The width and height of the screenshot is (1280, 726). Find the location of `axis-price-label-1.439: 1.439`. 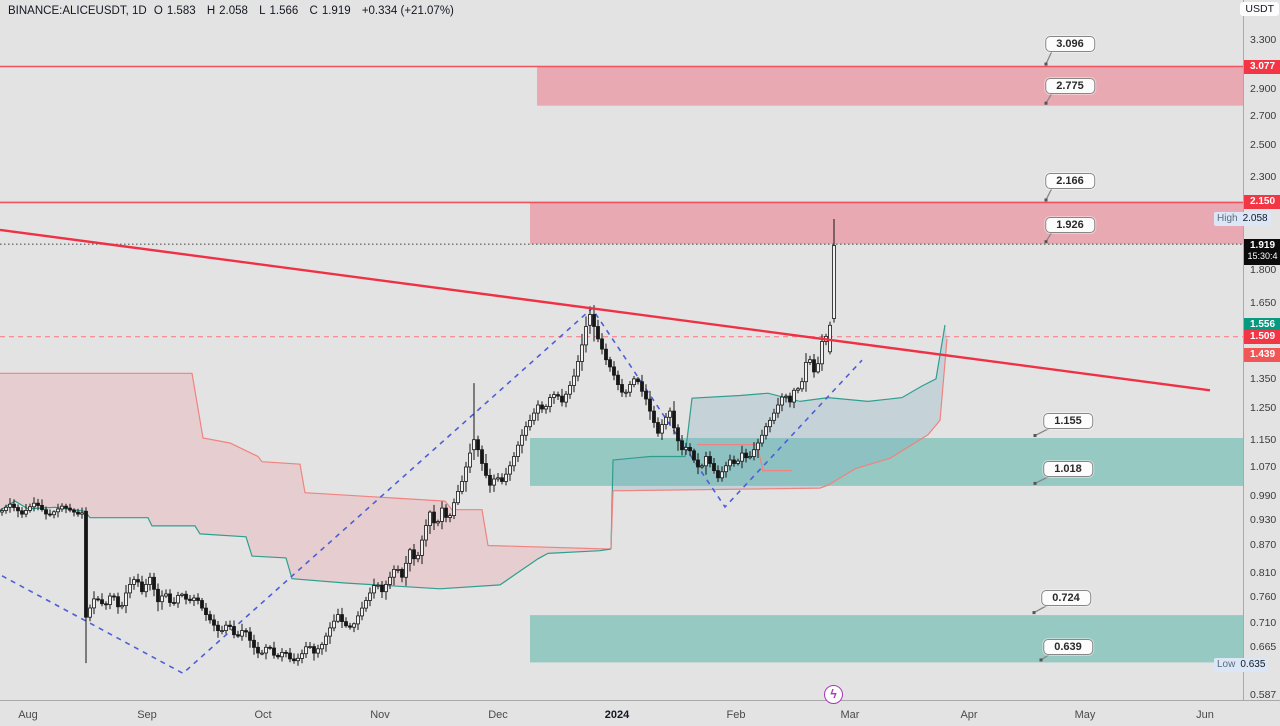

axis-price-label-1.439: 1.439 is located at coordinates (1262, 354).